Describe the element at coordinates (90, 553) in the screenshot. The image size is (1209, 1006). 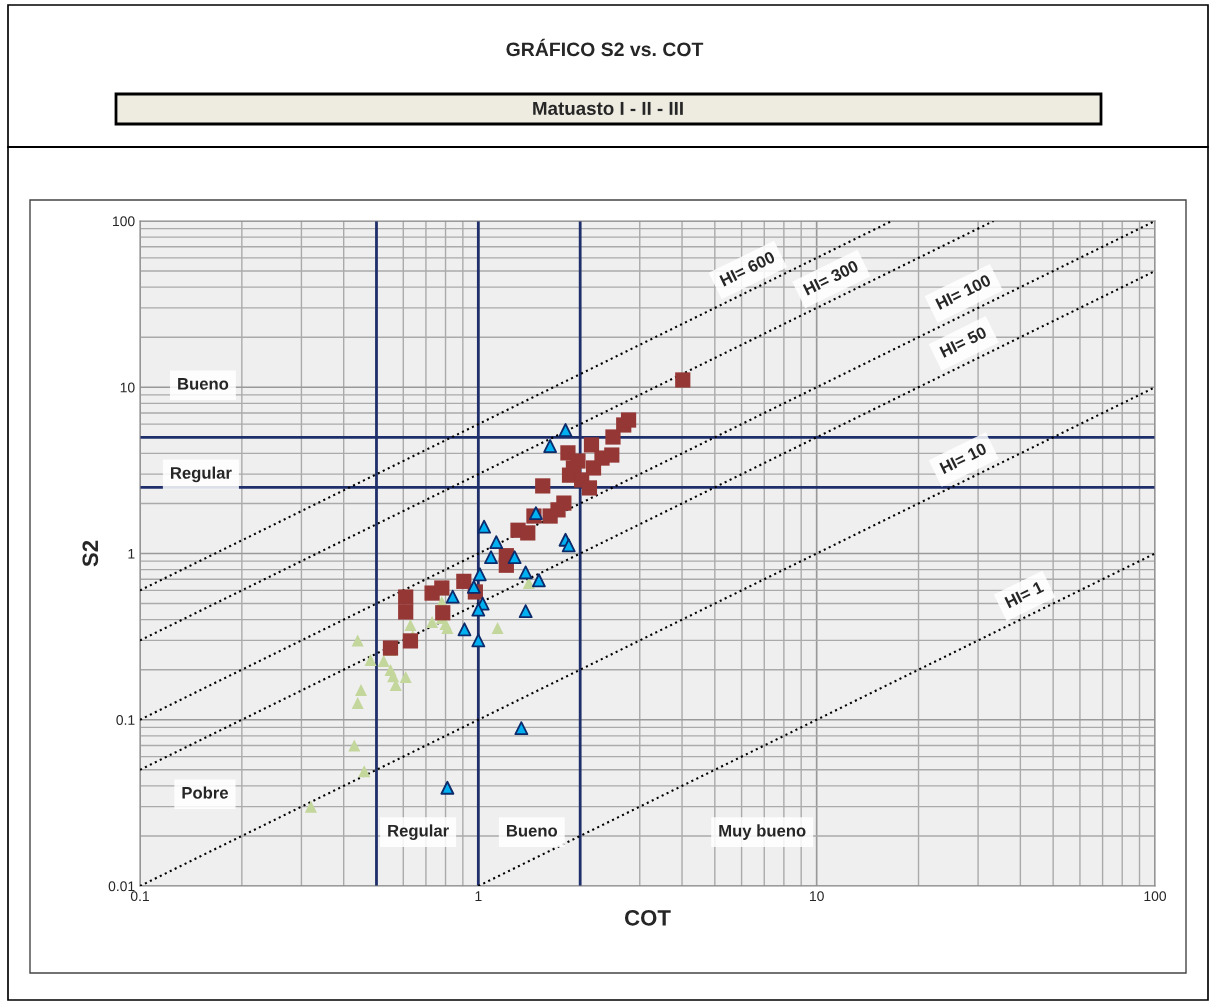
I see `y-axis-title: S2` at that location.